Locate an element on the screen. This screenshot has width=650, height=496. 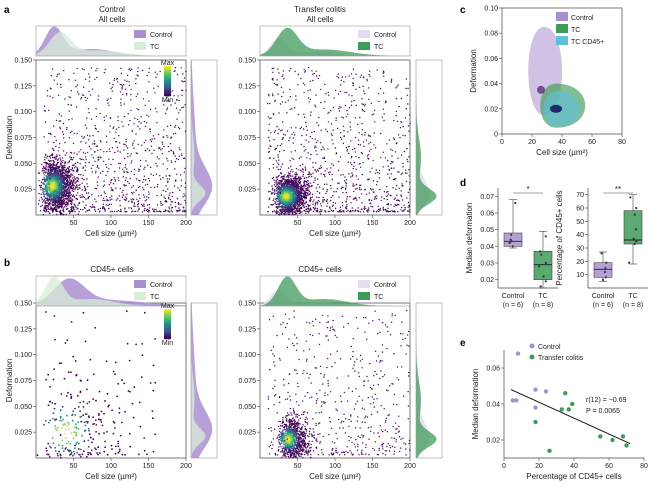
colorbar-min: Min is located at coordinates (167, 100).